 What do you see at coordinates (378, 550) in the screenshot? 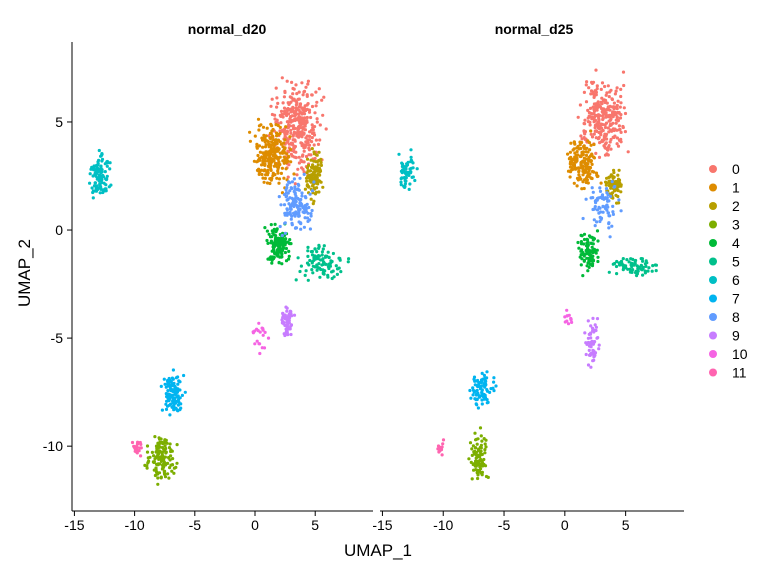
I see `x-axis-title: UMAP_1` at bounding box center [378, 550].